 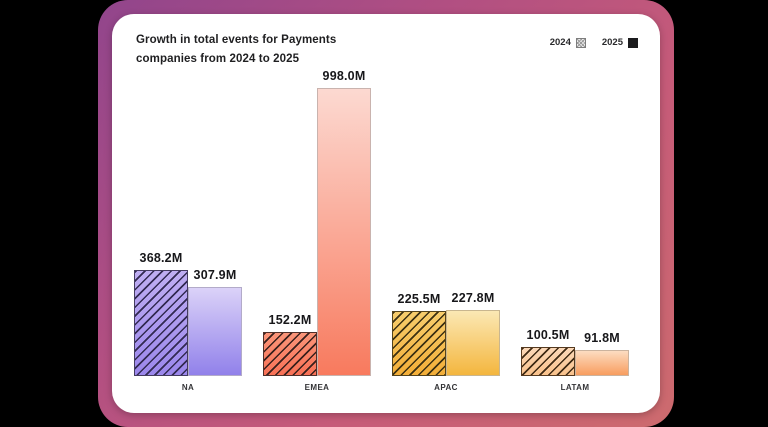 I want to click on value-label-2025-na: 307.9M, so click(x=215, y=275).